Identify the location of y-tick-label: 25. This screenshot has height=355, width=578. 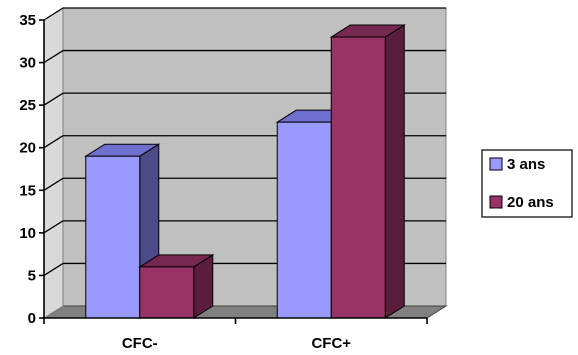
(27, 105).